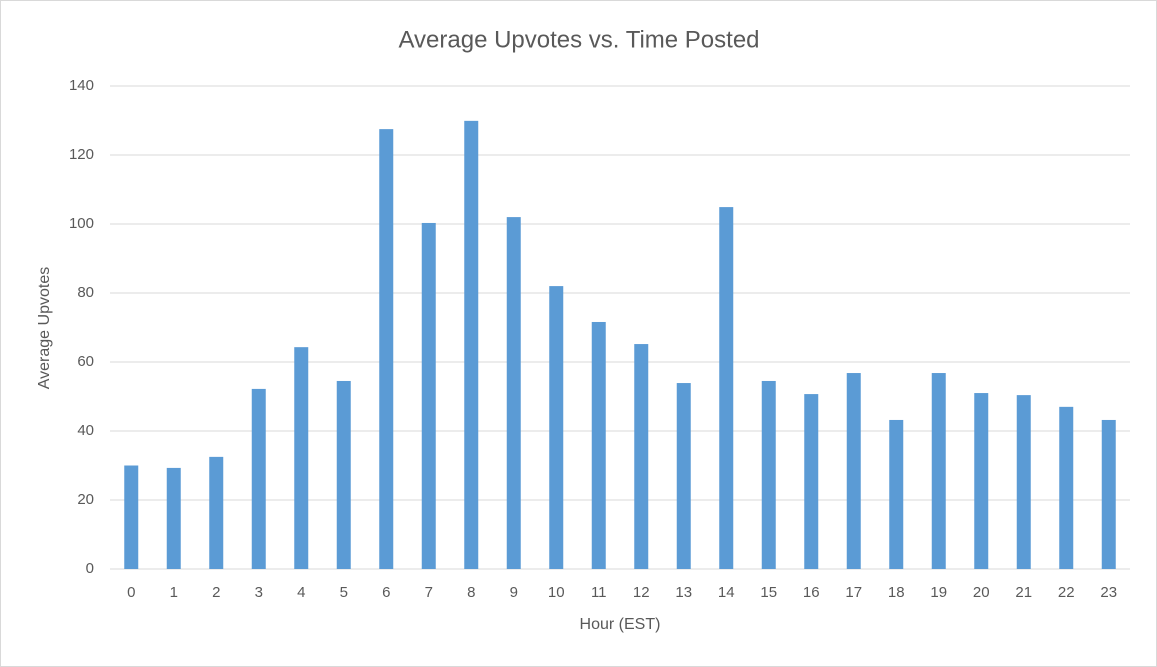 Image resolution: width=1157 pixels, height=667 pixels. I want to click on y-tick-label: 60, so click(85, 361).